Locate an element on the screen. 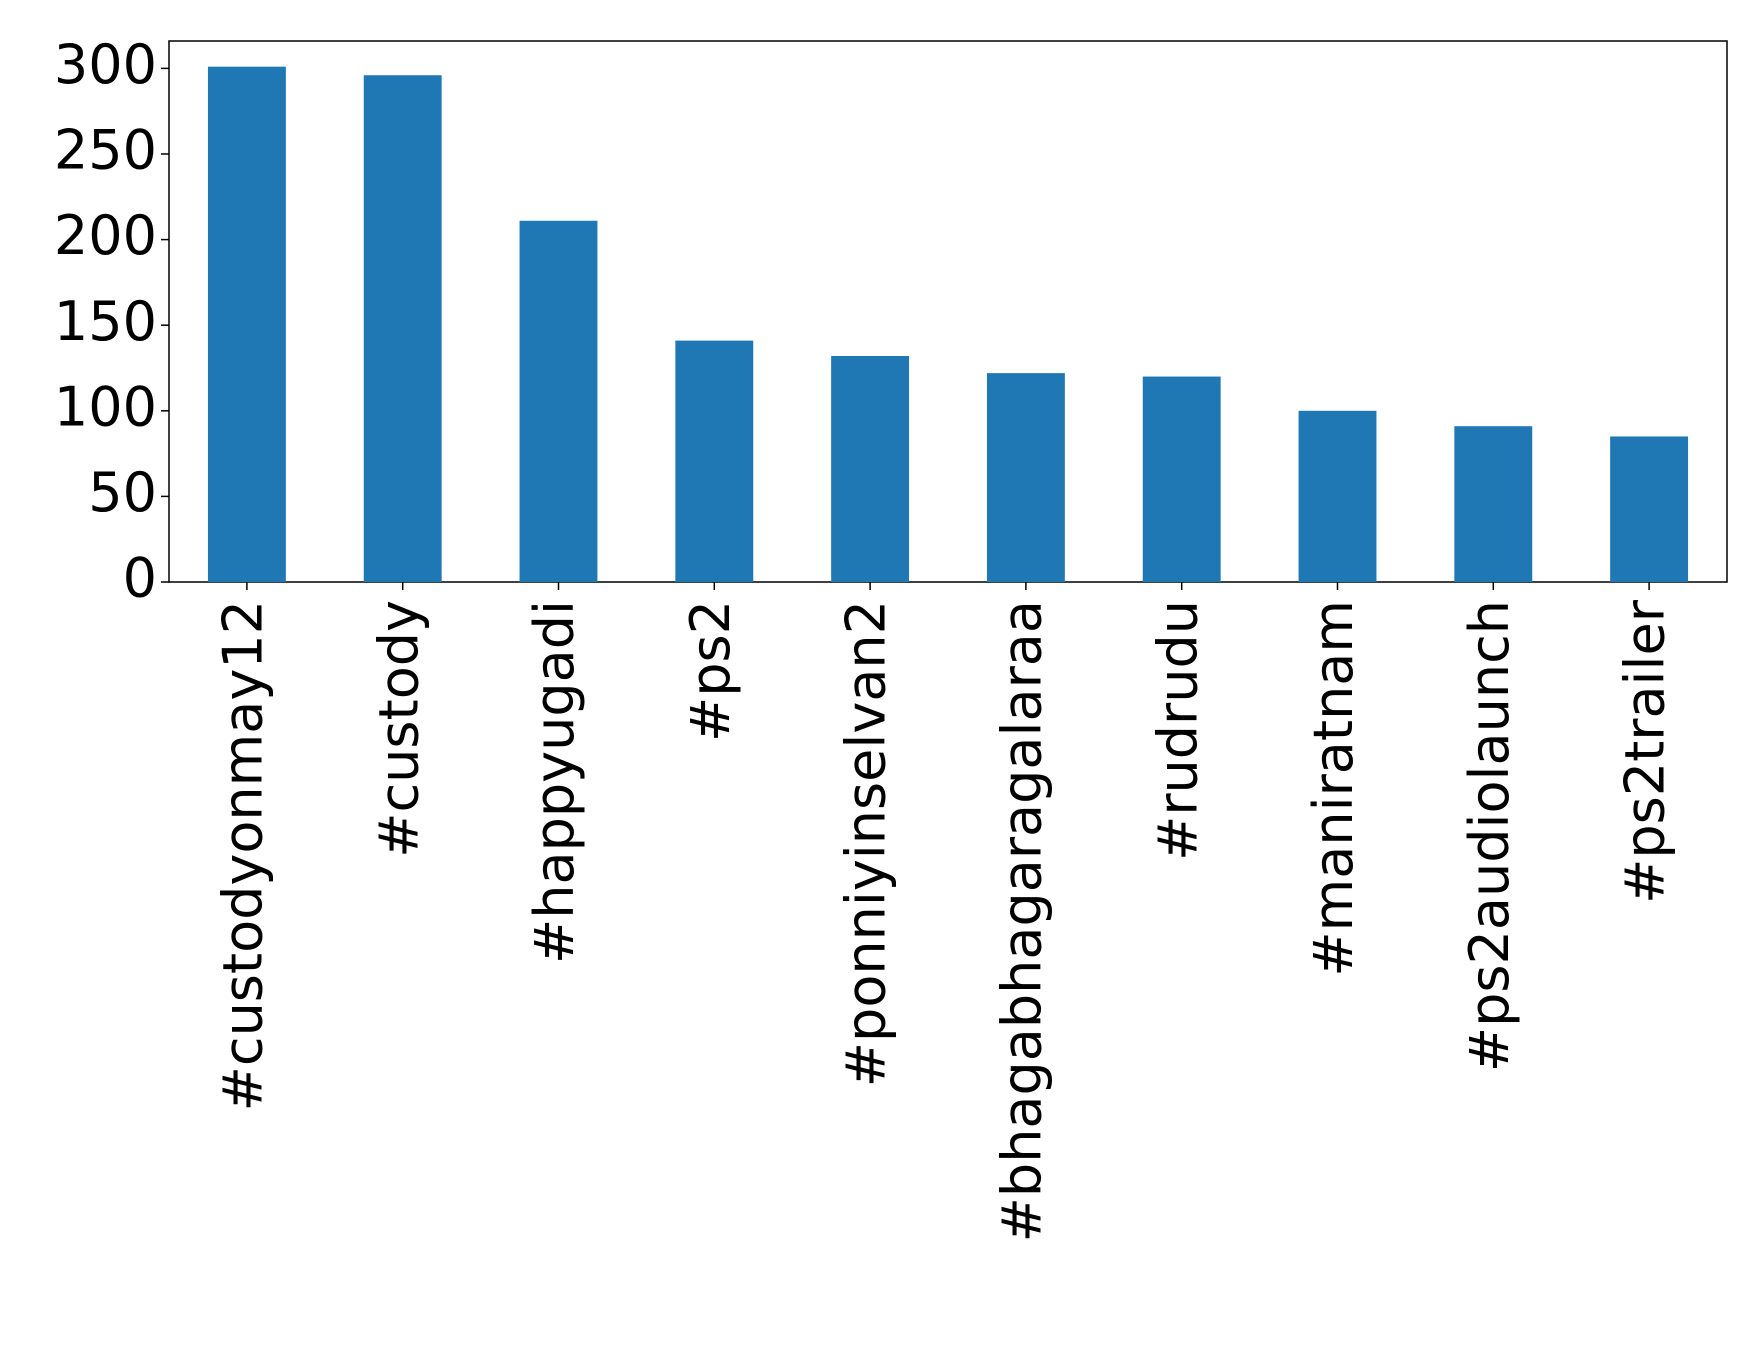 The height and width of the screenshot is (1371, 1759). x-tick-label: #ps2trailer is located at coordinates (1645, 751).